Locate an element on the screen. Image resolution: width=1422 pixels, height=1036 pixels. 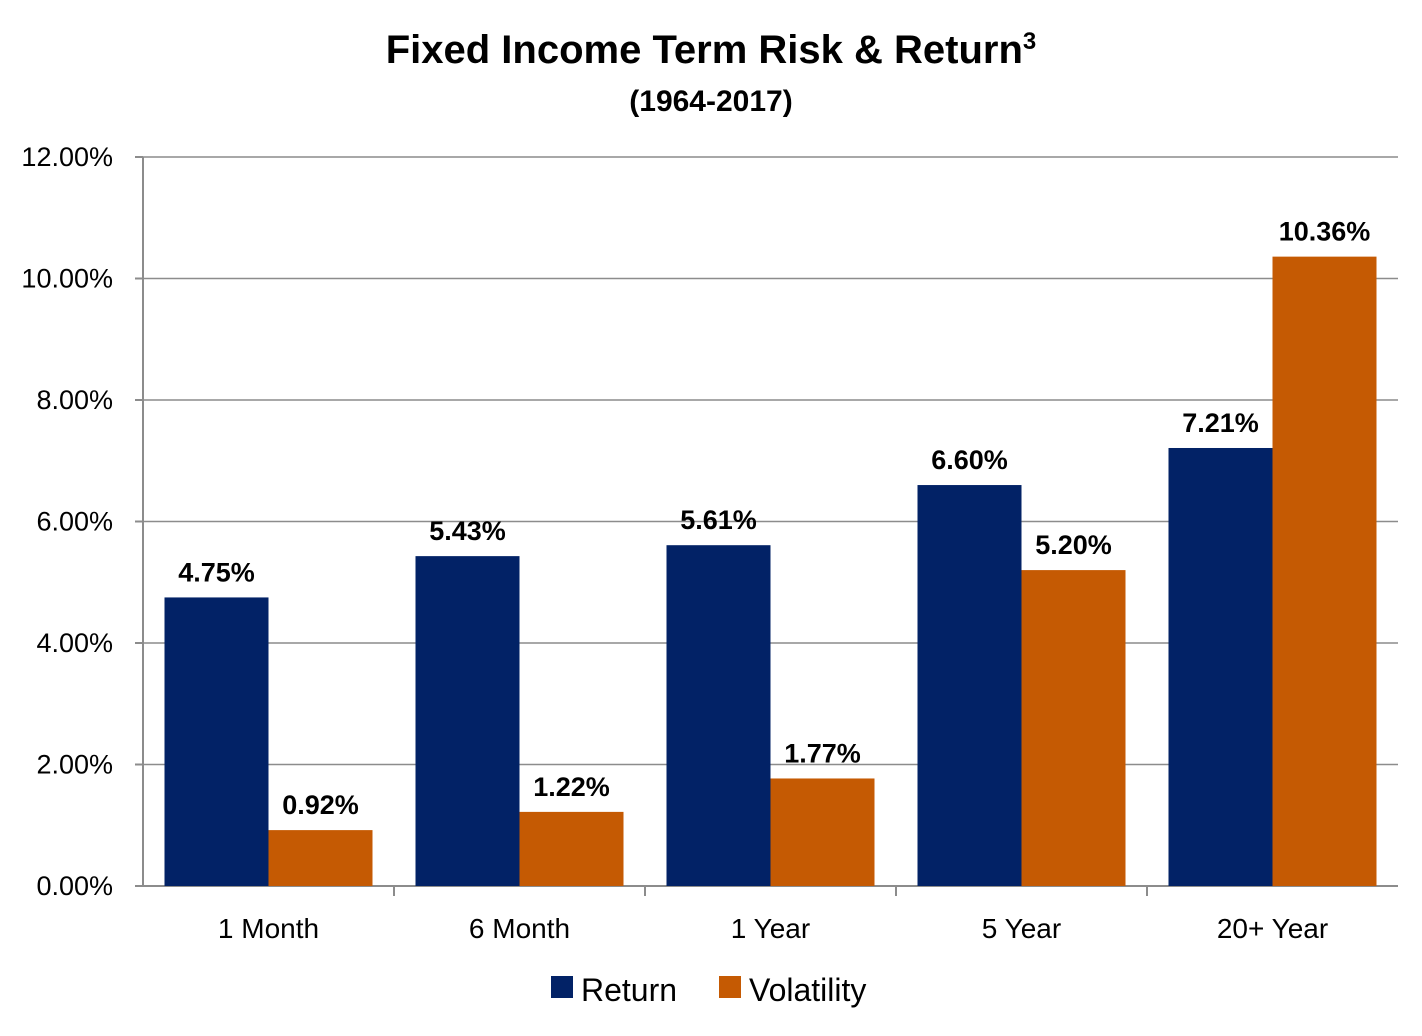
data-label: 5.20% is located at coordinates (1073, 545).